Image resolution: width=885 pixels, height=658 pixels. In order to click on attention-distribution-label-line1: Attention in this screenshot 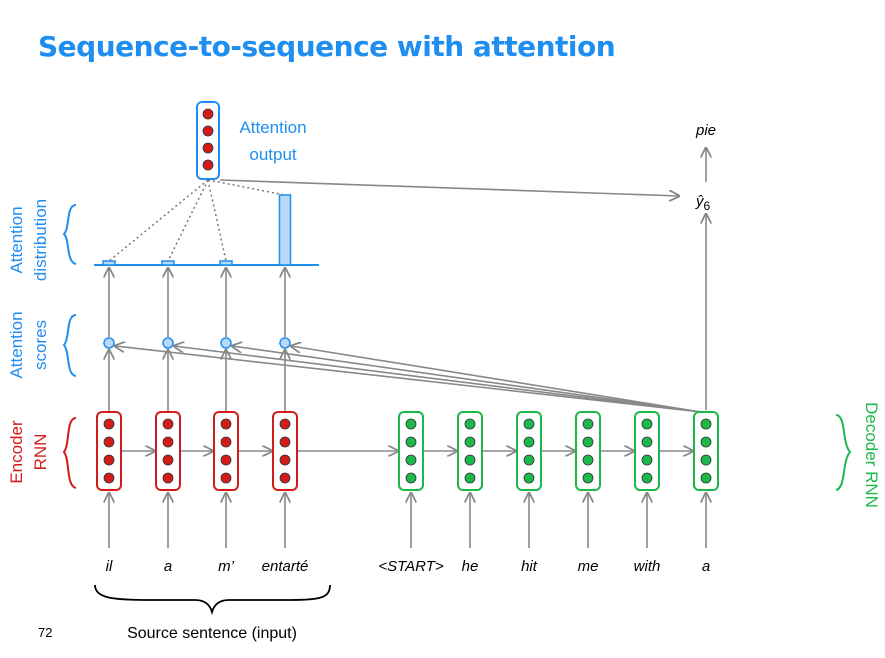, I will do `click(16, 239)`.